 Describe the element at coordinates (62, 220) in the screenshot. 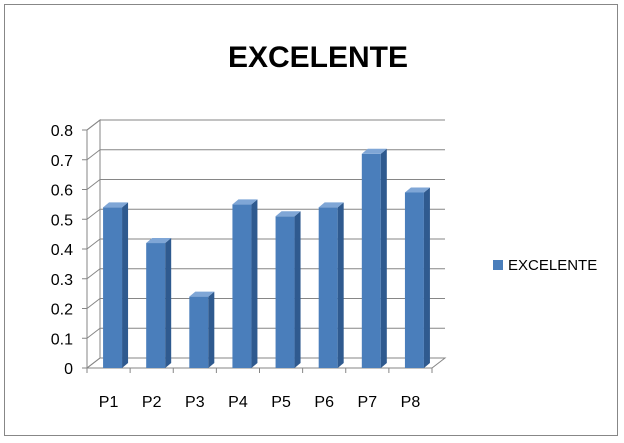

I see `y-tick-label: 0.5` at that location.